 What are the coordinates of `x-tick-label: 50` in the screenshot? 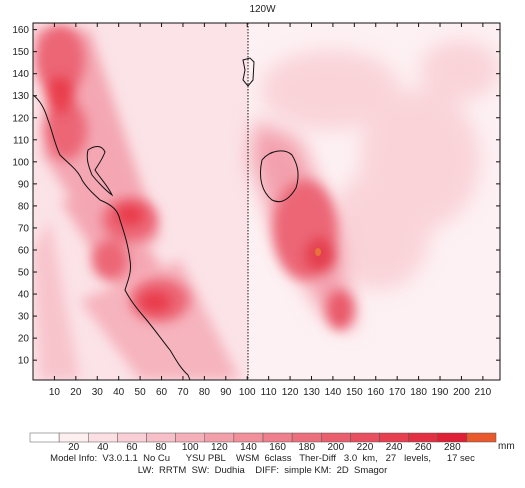 It's located at (141, 392).